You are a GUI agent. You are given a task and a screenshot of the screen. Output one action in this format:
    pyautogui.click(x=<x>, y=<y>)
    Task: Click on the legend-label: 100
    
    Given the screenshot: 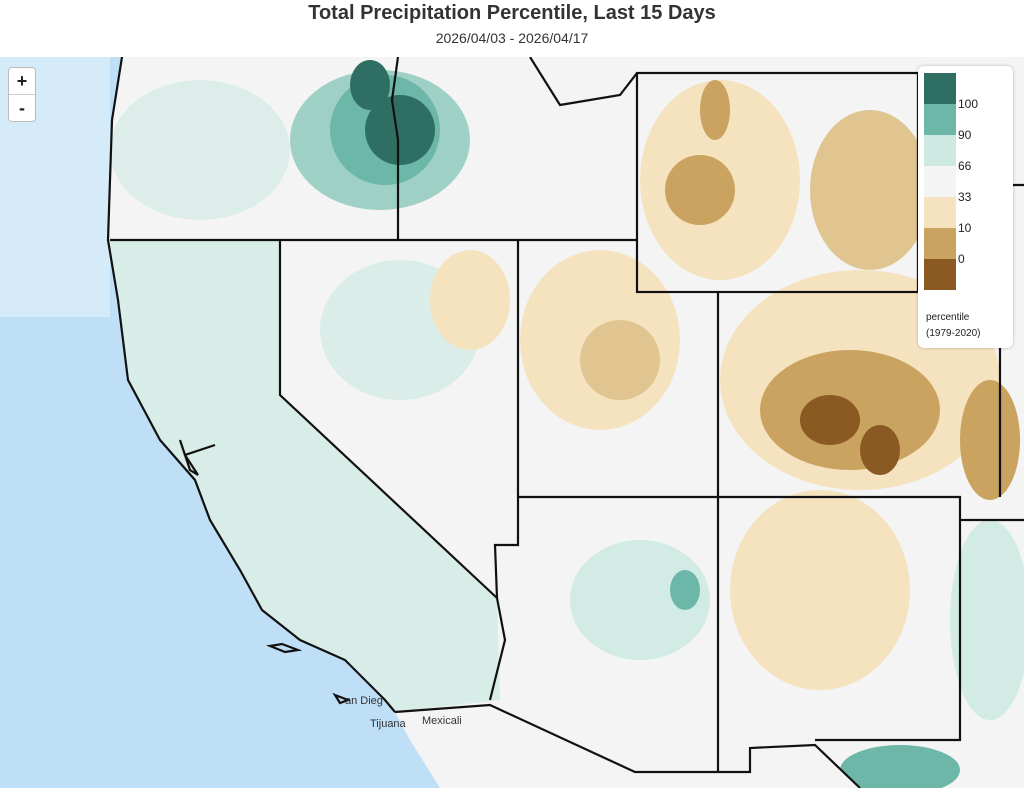 What is the action you would take?
    pyautogui.click(x=968, y=104)
    